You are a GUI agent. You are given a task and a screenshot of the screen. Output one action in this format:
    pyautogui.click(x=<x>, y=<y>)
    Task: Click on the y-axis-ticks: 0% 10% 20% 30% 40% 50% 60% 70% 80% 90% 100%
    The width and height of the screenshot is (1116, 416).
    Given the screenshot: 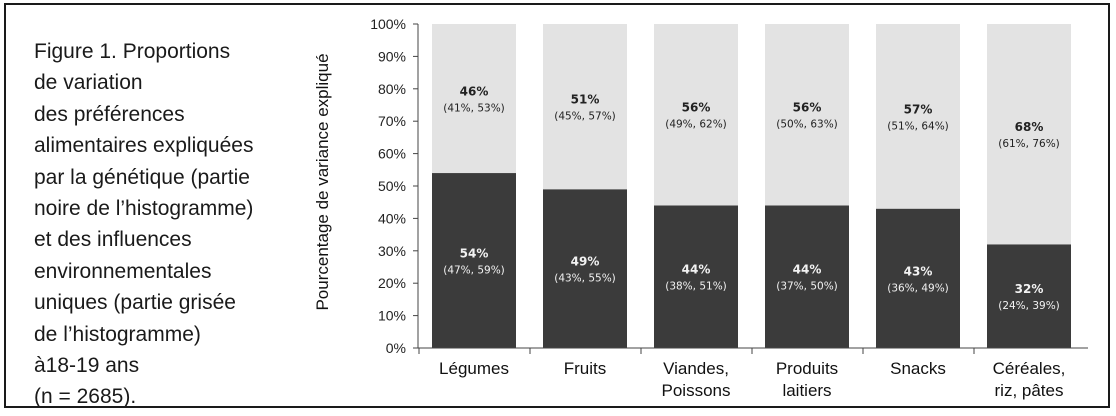 What is the action you would take?
    pyautogui.click(x=394, y=186)
    